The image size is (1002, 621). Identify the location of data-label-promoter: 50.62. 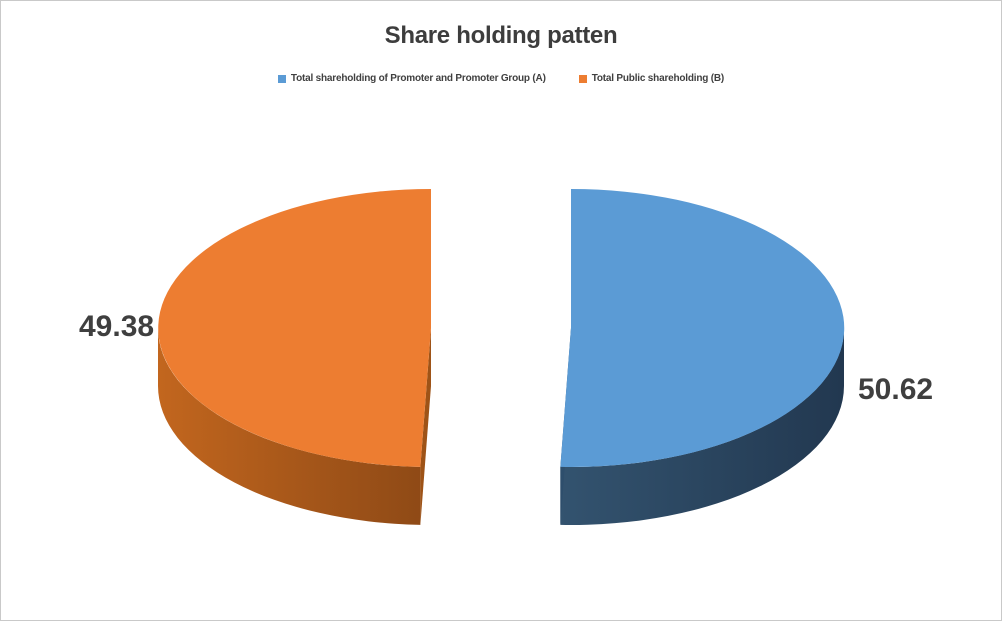
(896, 389).